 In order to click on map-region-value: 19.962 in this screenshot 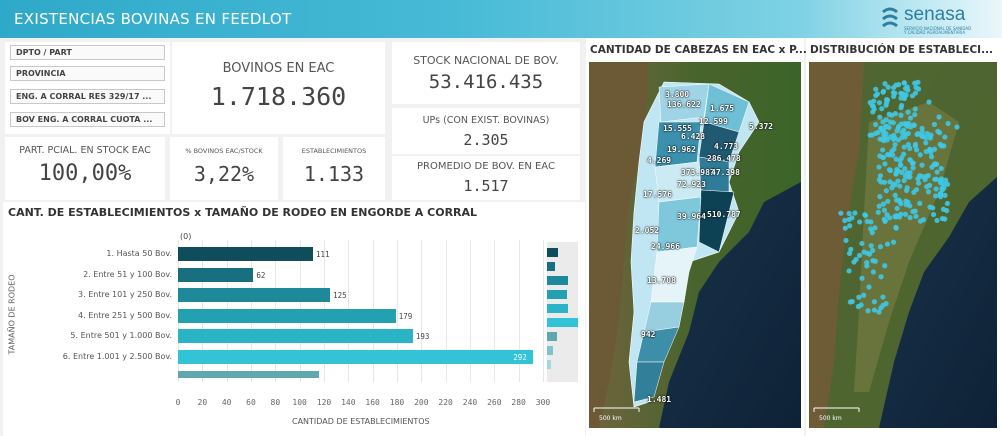, I will do `click(681, 149)`.